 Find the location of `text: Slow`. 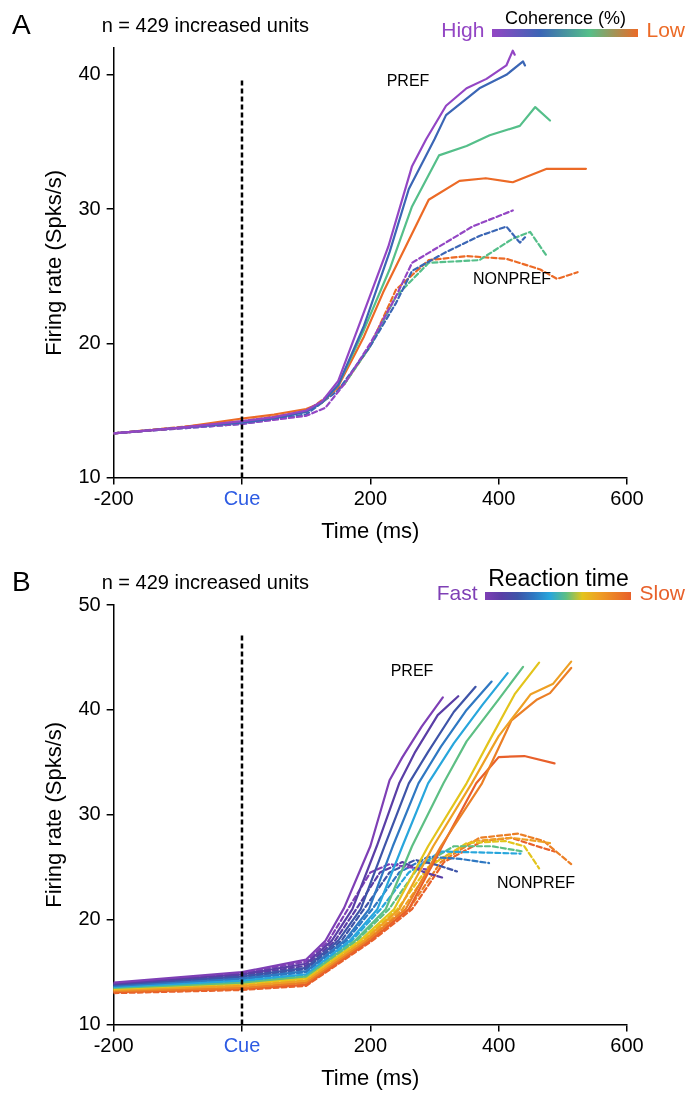

text: Slow is located at coordinates (662, 593).